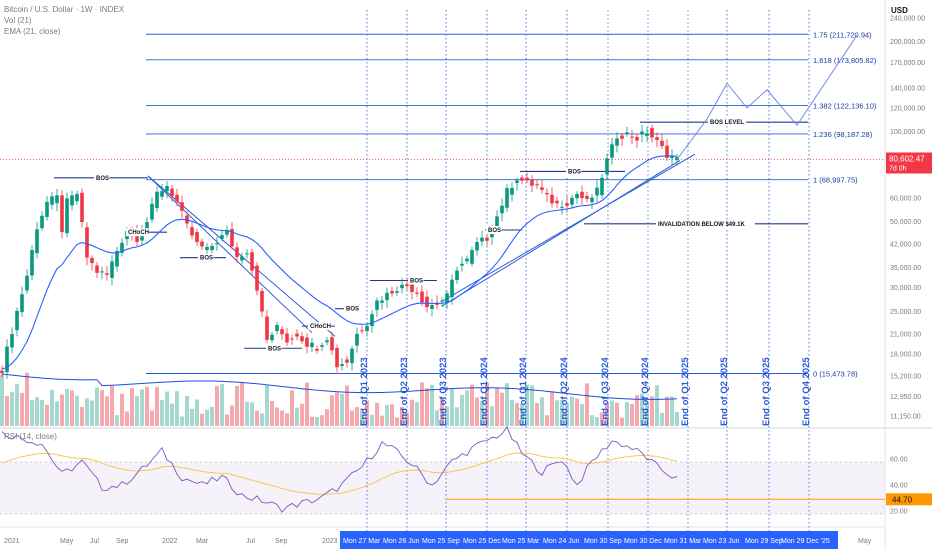 The width and height of the screenshot is (932, 550). Describe the element at coordinates (64, 9) in the screenshot. I see `symbol-title: Bitcoin / U.S. Dollar · 1W · INDEX` at that location.